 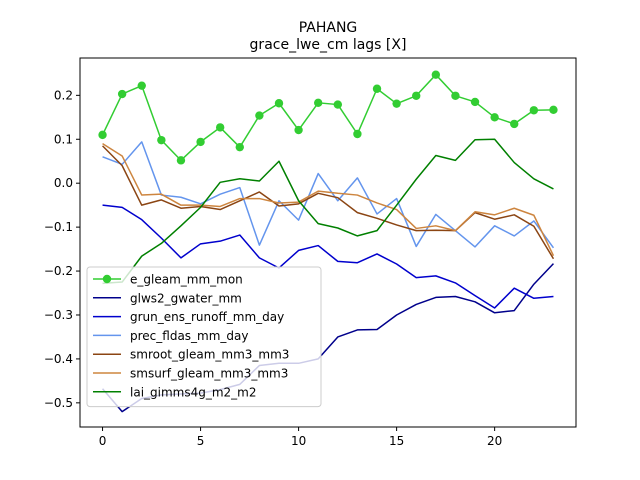 I want to click on x-tick-label: 15, so click(x=396, y=441).